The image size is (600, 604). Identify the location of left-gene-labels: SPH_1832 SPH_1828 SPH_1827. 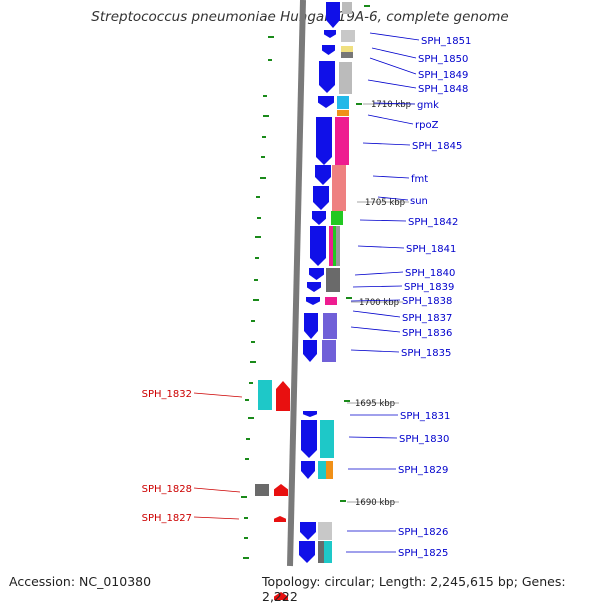
(192, 456).